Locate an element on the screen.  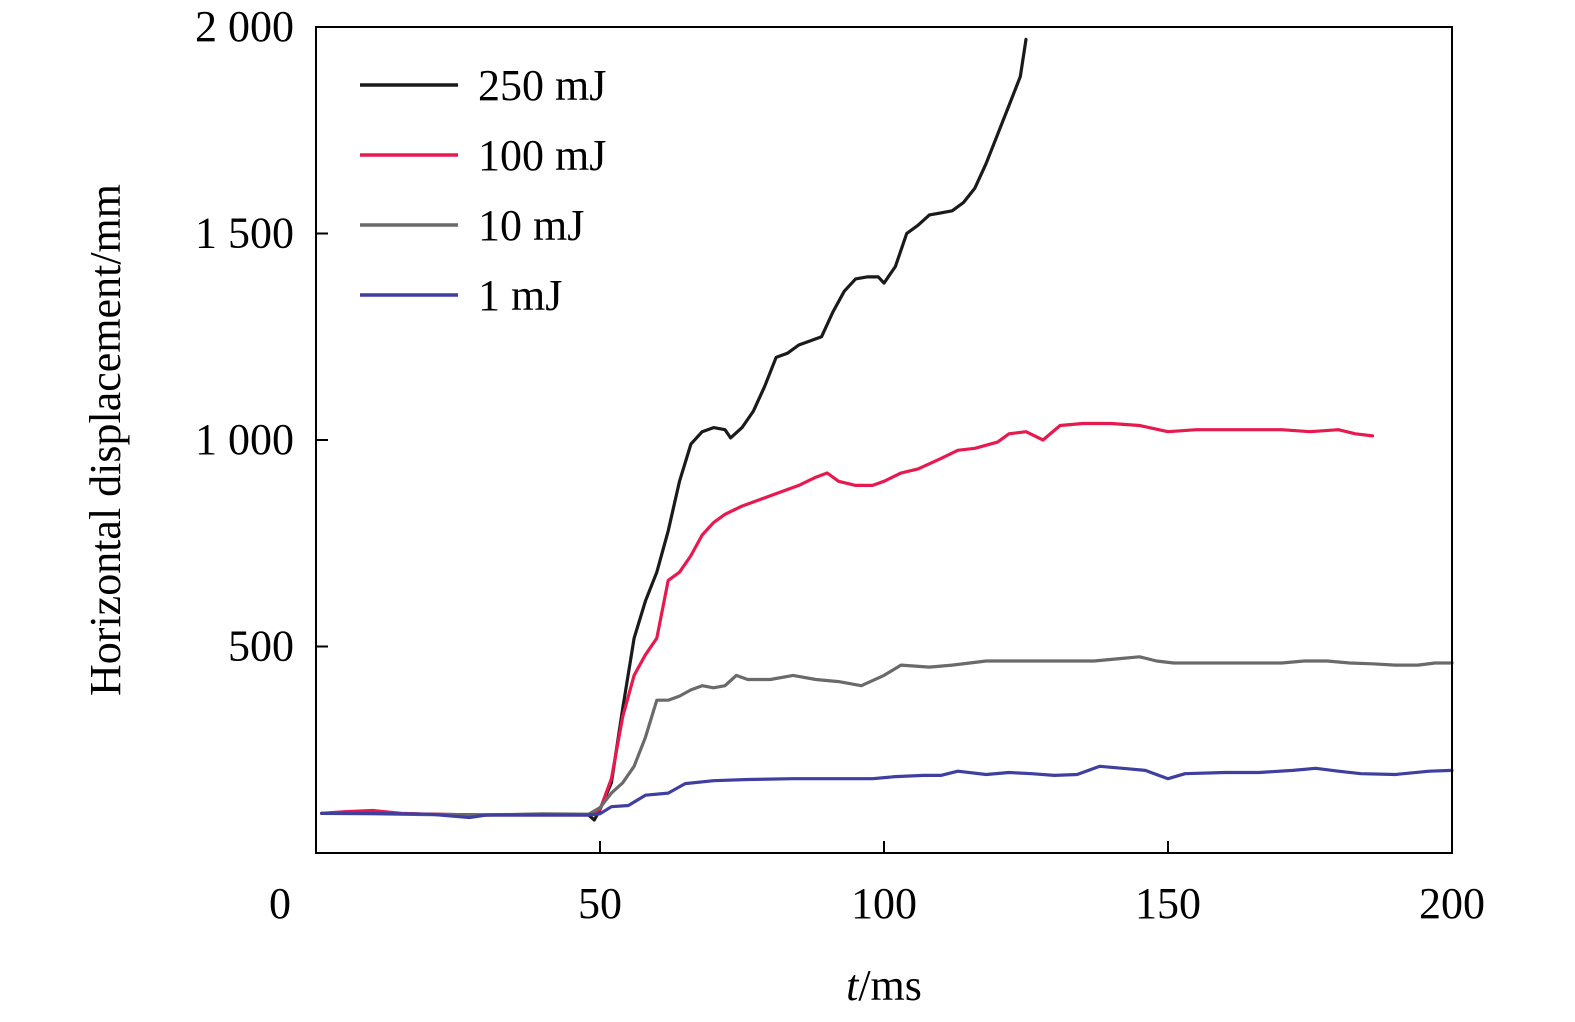
y-tick-label: 1 000 is located at coordinates (244, 439).